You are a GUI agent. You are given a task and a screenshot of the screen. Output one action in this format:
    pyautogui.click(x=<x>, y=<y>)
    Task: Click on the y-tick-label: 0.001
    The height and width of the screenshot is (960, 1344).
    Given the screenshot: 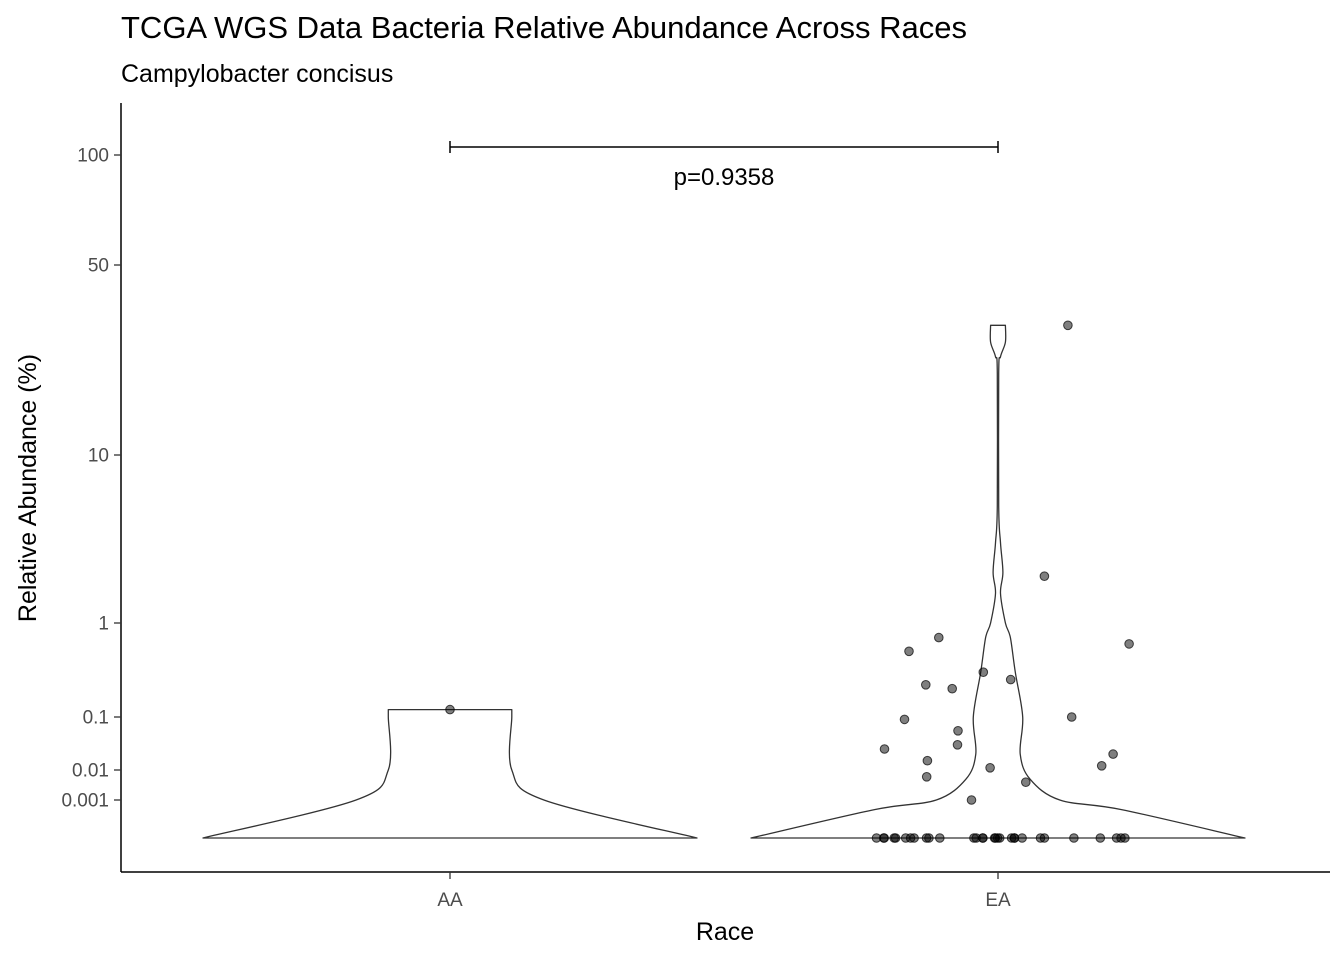 What is the action you would take?
    pyautogui.click(x=85, y=801)
    